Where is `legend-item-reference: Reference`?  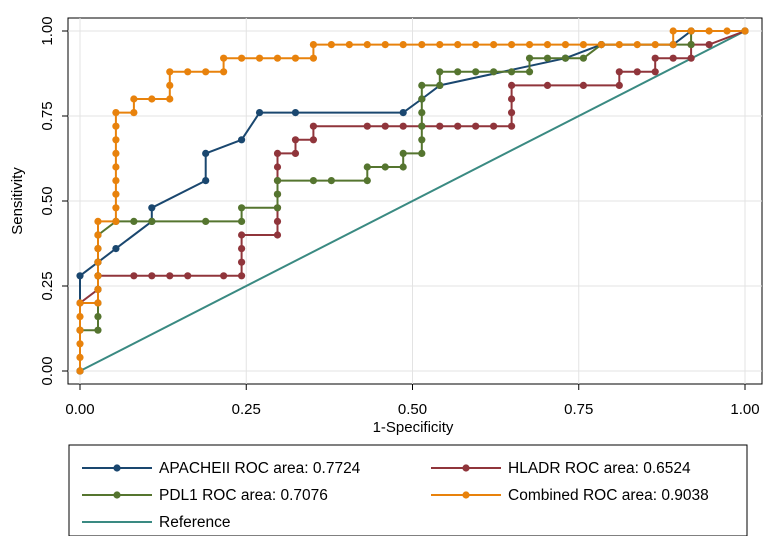
legend-item-reference: Reference is located at coordinates (156, 522).